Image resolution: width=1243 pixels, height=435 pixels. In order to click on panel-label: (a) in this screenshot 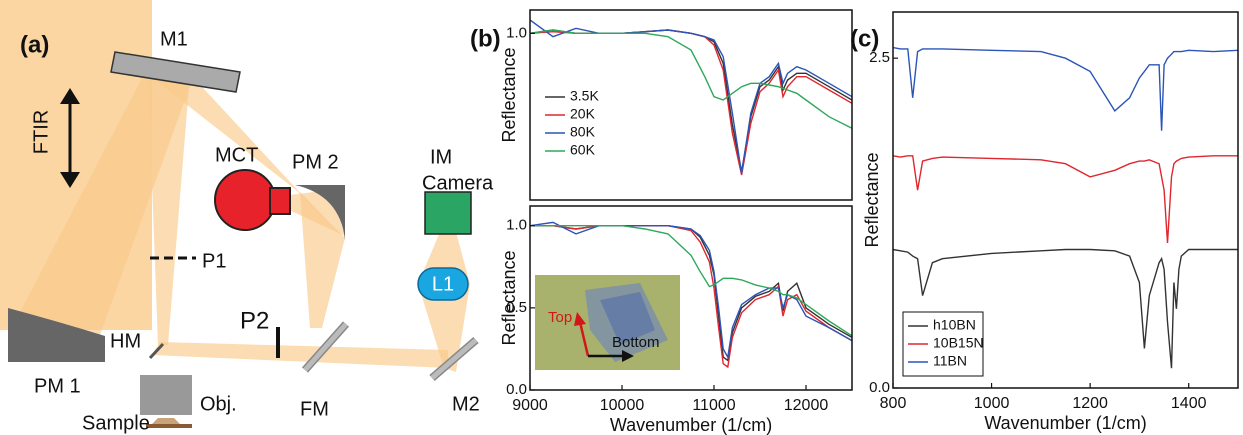, I will do `click(34, 44)`.